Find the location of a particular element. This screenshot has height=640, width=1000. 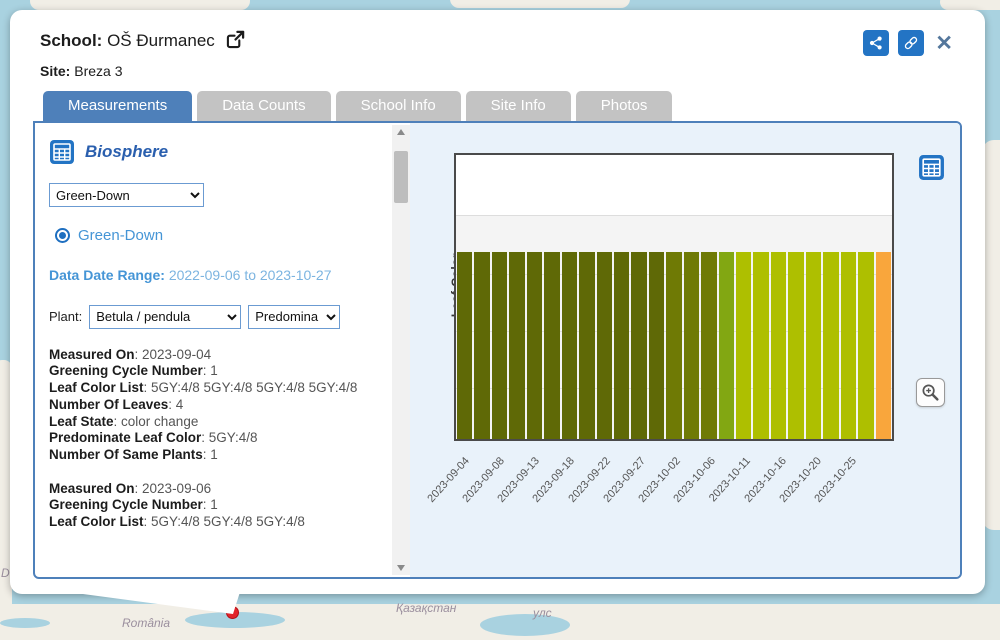

school-label: School: is located at coordinates (71, 40).